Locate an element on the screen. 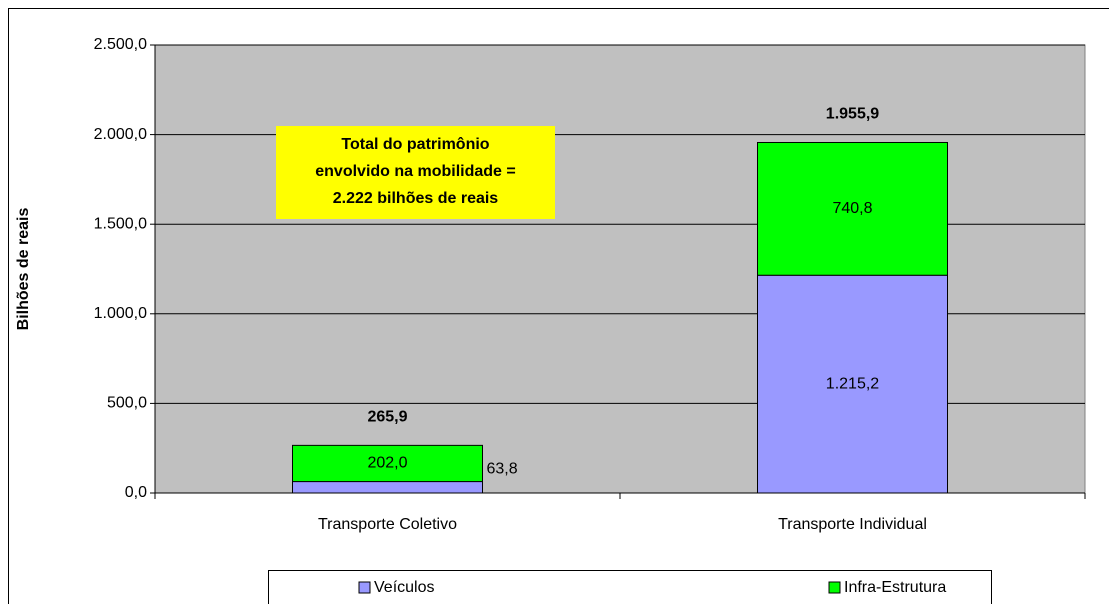  annotation-box is located at coordinates (415, 172).